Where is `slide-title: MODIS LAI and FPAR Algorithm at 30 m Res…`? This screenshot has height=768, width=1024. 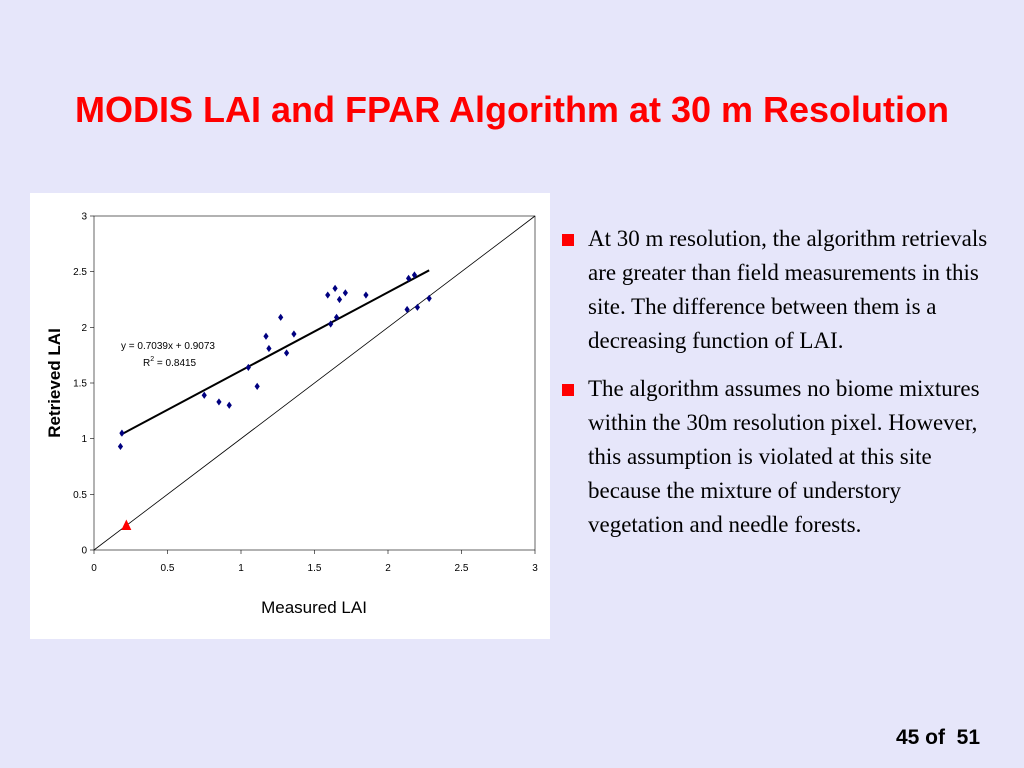 slide-title: MODIS LAI and FPAR Algorithm at 30 m Res… is located at coordinates (512, 109).